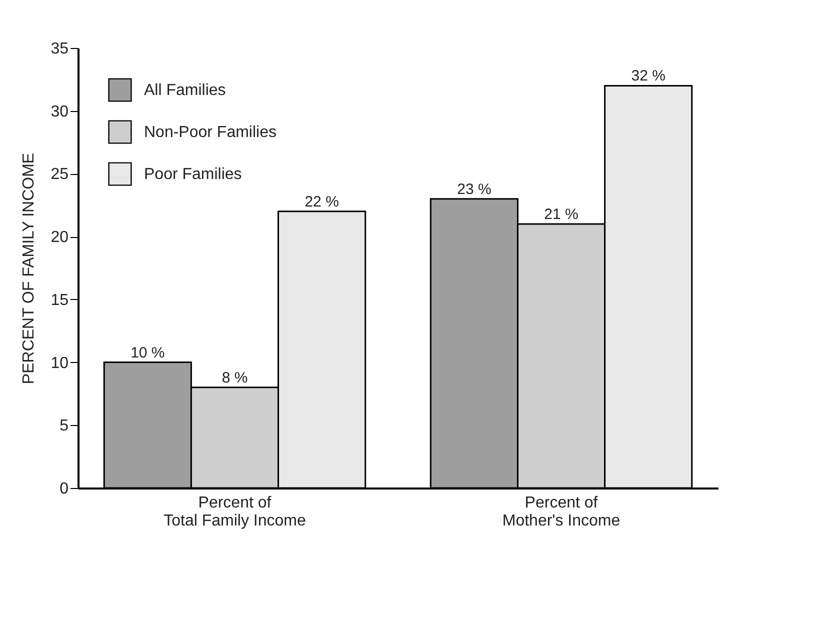 This screenshot has width=819, height=633. What do you see at coordinates (59, 237) in the screenshot?
I see `y-tick-label: 20` at bounding box center [59, 237].